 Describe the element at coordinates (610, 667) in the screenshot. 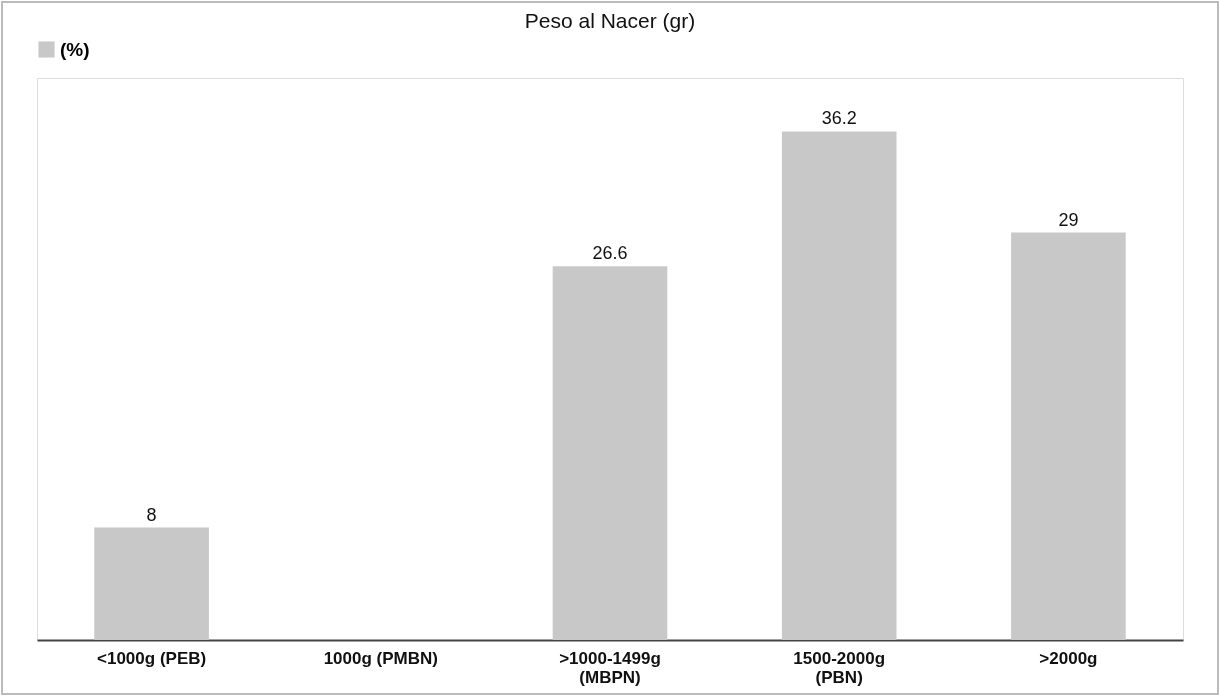

I see `x-tick-label: >1000-1499g (MBPN)` at that location.